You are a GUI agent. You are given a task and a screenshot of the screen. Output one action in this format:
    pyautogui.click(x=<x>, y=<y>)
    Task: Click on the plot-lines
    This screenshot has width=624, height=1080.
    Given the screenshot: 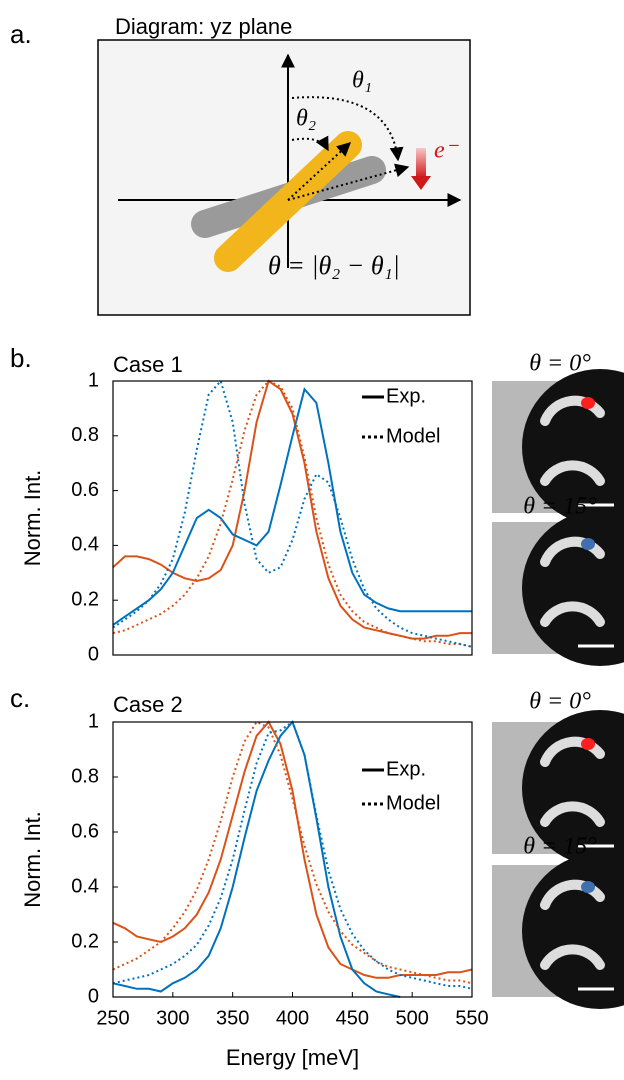 What is the action you would take?
    pyautogui.click(x=292, y=513)
    